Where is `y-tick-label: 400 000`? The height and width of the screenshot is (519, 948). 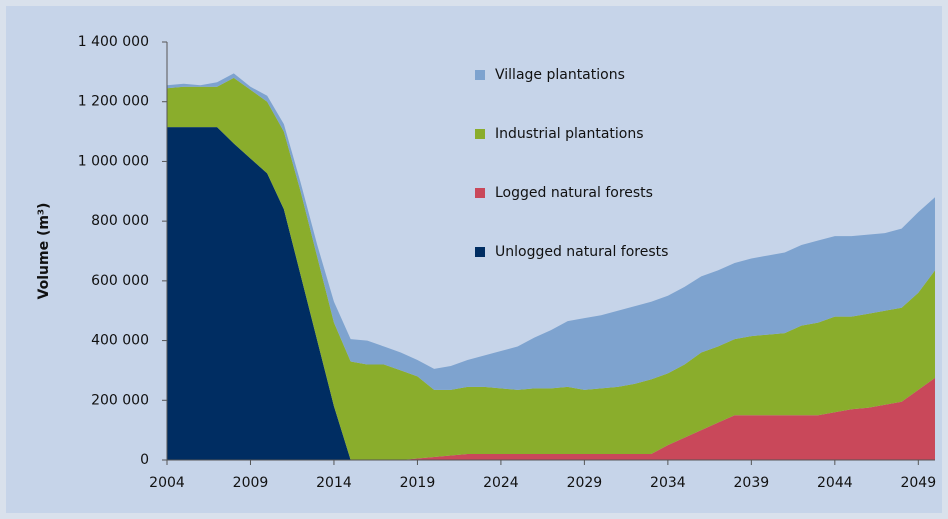 y-tick-label: 400 000 is located at coordinates (120, 341).